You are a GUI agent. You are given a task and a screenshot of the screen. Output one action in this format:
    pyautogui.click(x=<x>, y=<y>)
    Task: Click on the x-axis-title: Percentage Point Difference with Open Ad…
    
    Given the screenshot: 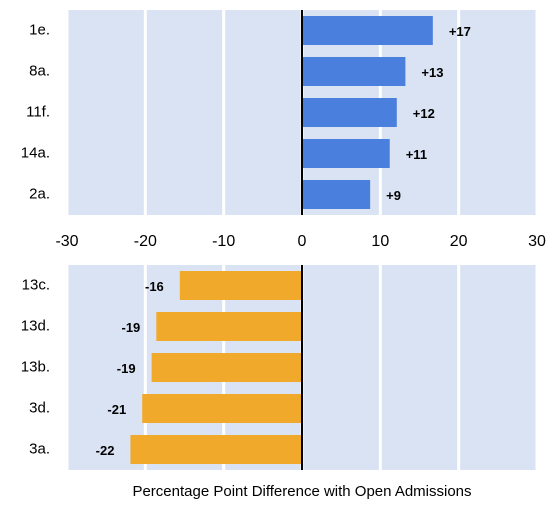 What is the action you would take?
    pyautogui.click(x=301, y=491)
    